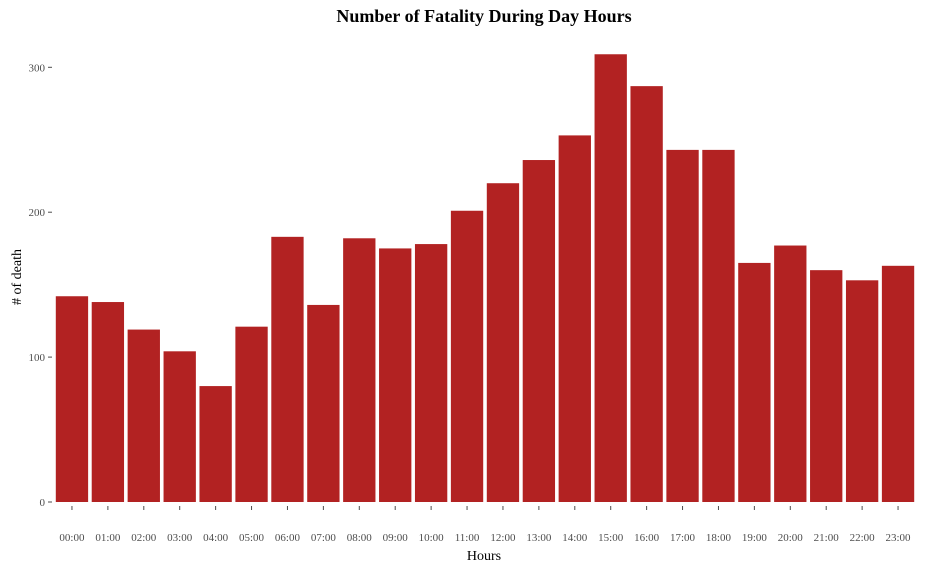 Image resolution: width=928 pixels, height=570 pixels. What do you see at coordinates (37, 358) in the screenshot?
I see `y-tick-label: 100` at bounding box center [37, 358].